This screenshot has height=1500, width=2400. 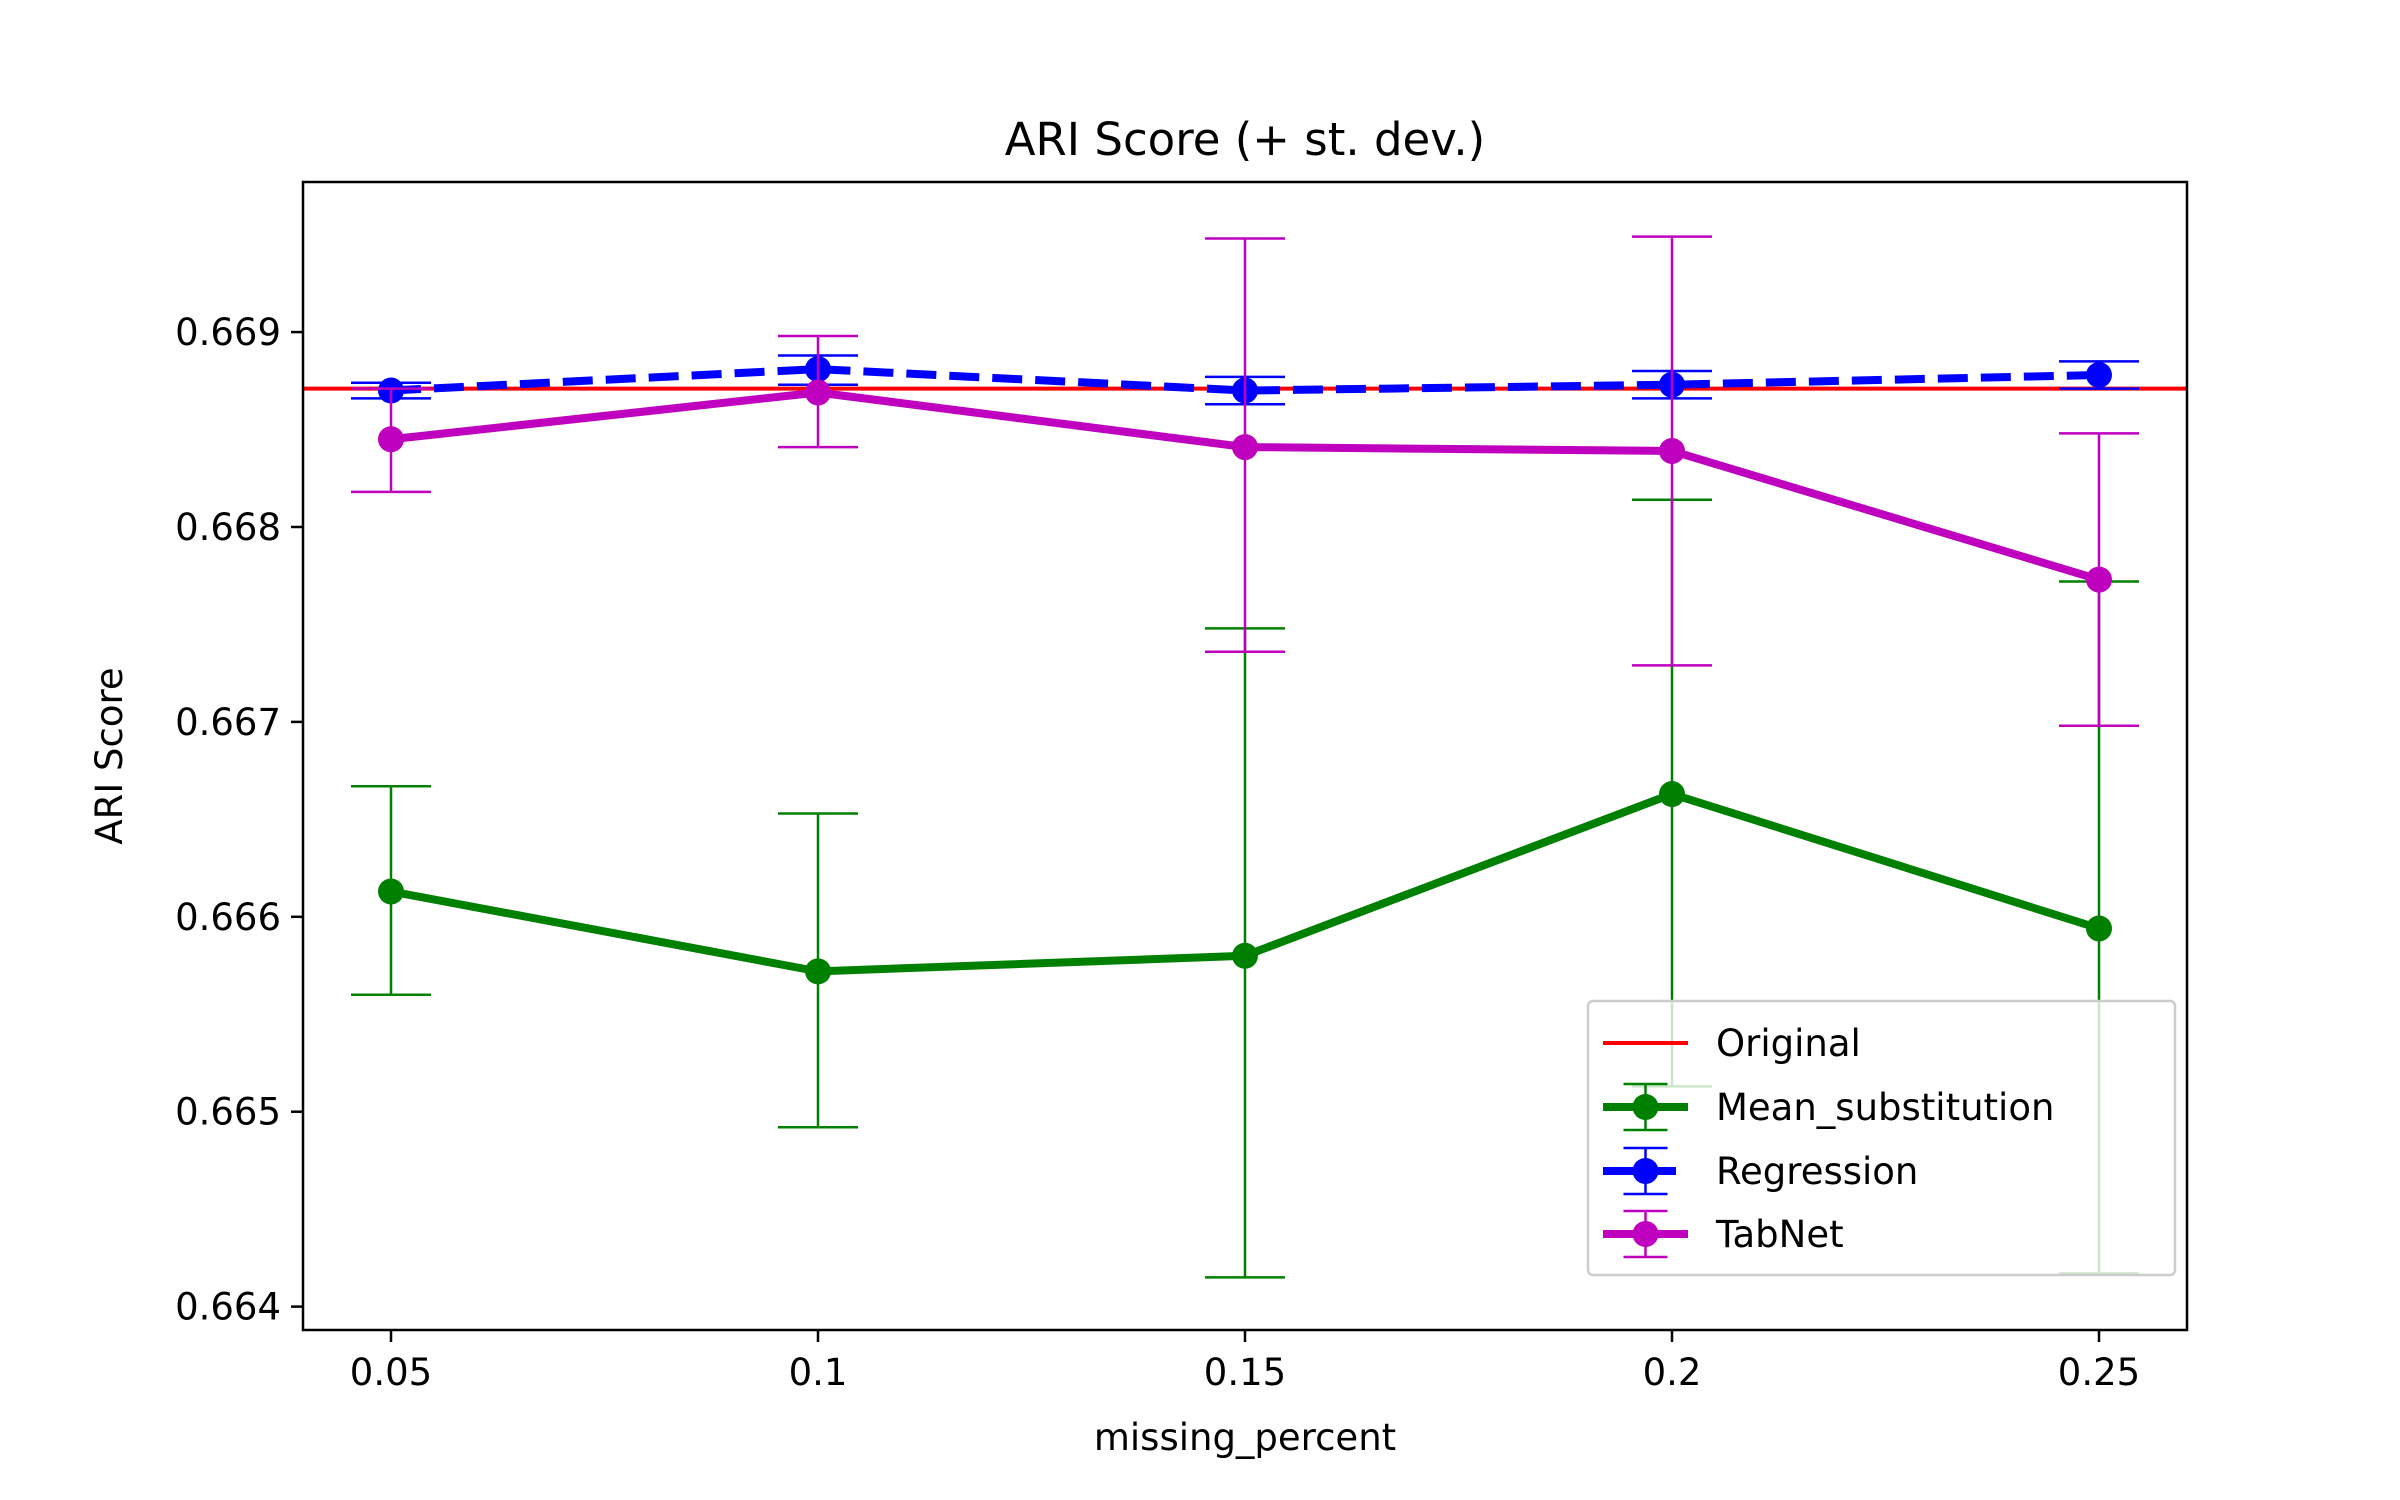 What do you see at coordinates (1779, 1234) in the screenshot?
I see `legend-label: TabNet` at bounding box center [1779, 1234].